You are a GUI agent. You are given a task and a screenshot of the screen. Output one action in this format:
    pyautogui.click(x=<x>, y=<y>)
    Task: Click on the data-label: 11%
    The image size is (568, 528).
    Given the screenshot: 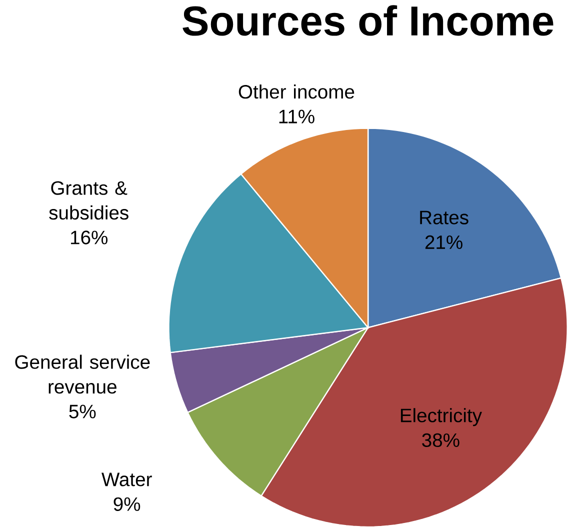 What is the action you would take?
    pyautogui.click(x=296, y=117)
    